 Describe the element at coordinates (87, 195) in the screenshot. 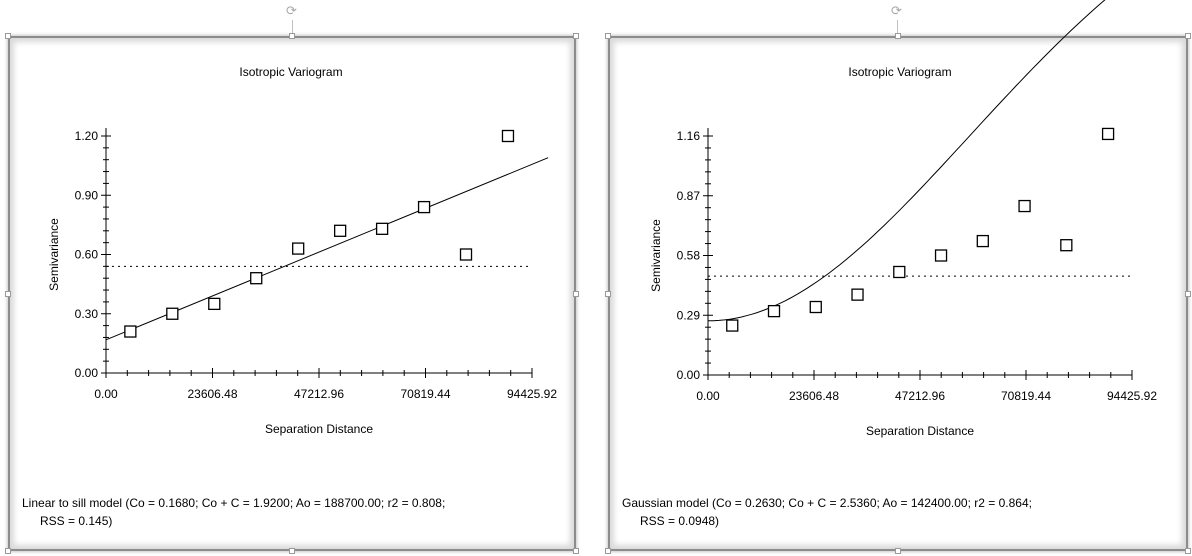

I see `y-tick-label: 0.90` at that location.